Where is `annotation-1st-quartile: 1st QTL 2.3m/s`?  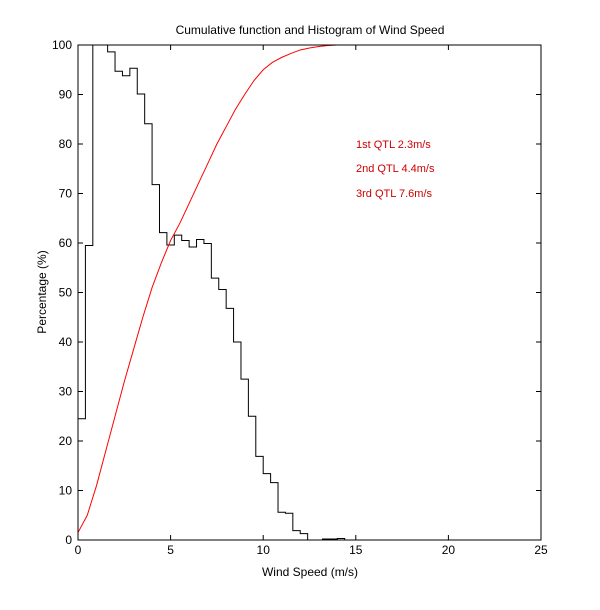 annotation-1st-quartile: 1st QTL 2.3m/s is located at coordinates (393, 145).